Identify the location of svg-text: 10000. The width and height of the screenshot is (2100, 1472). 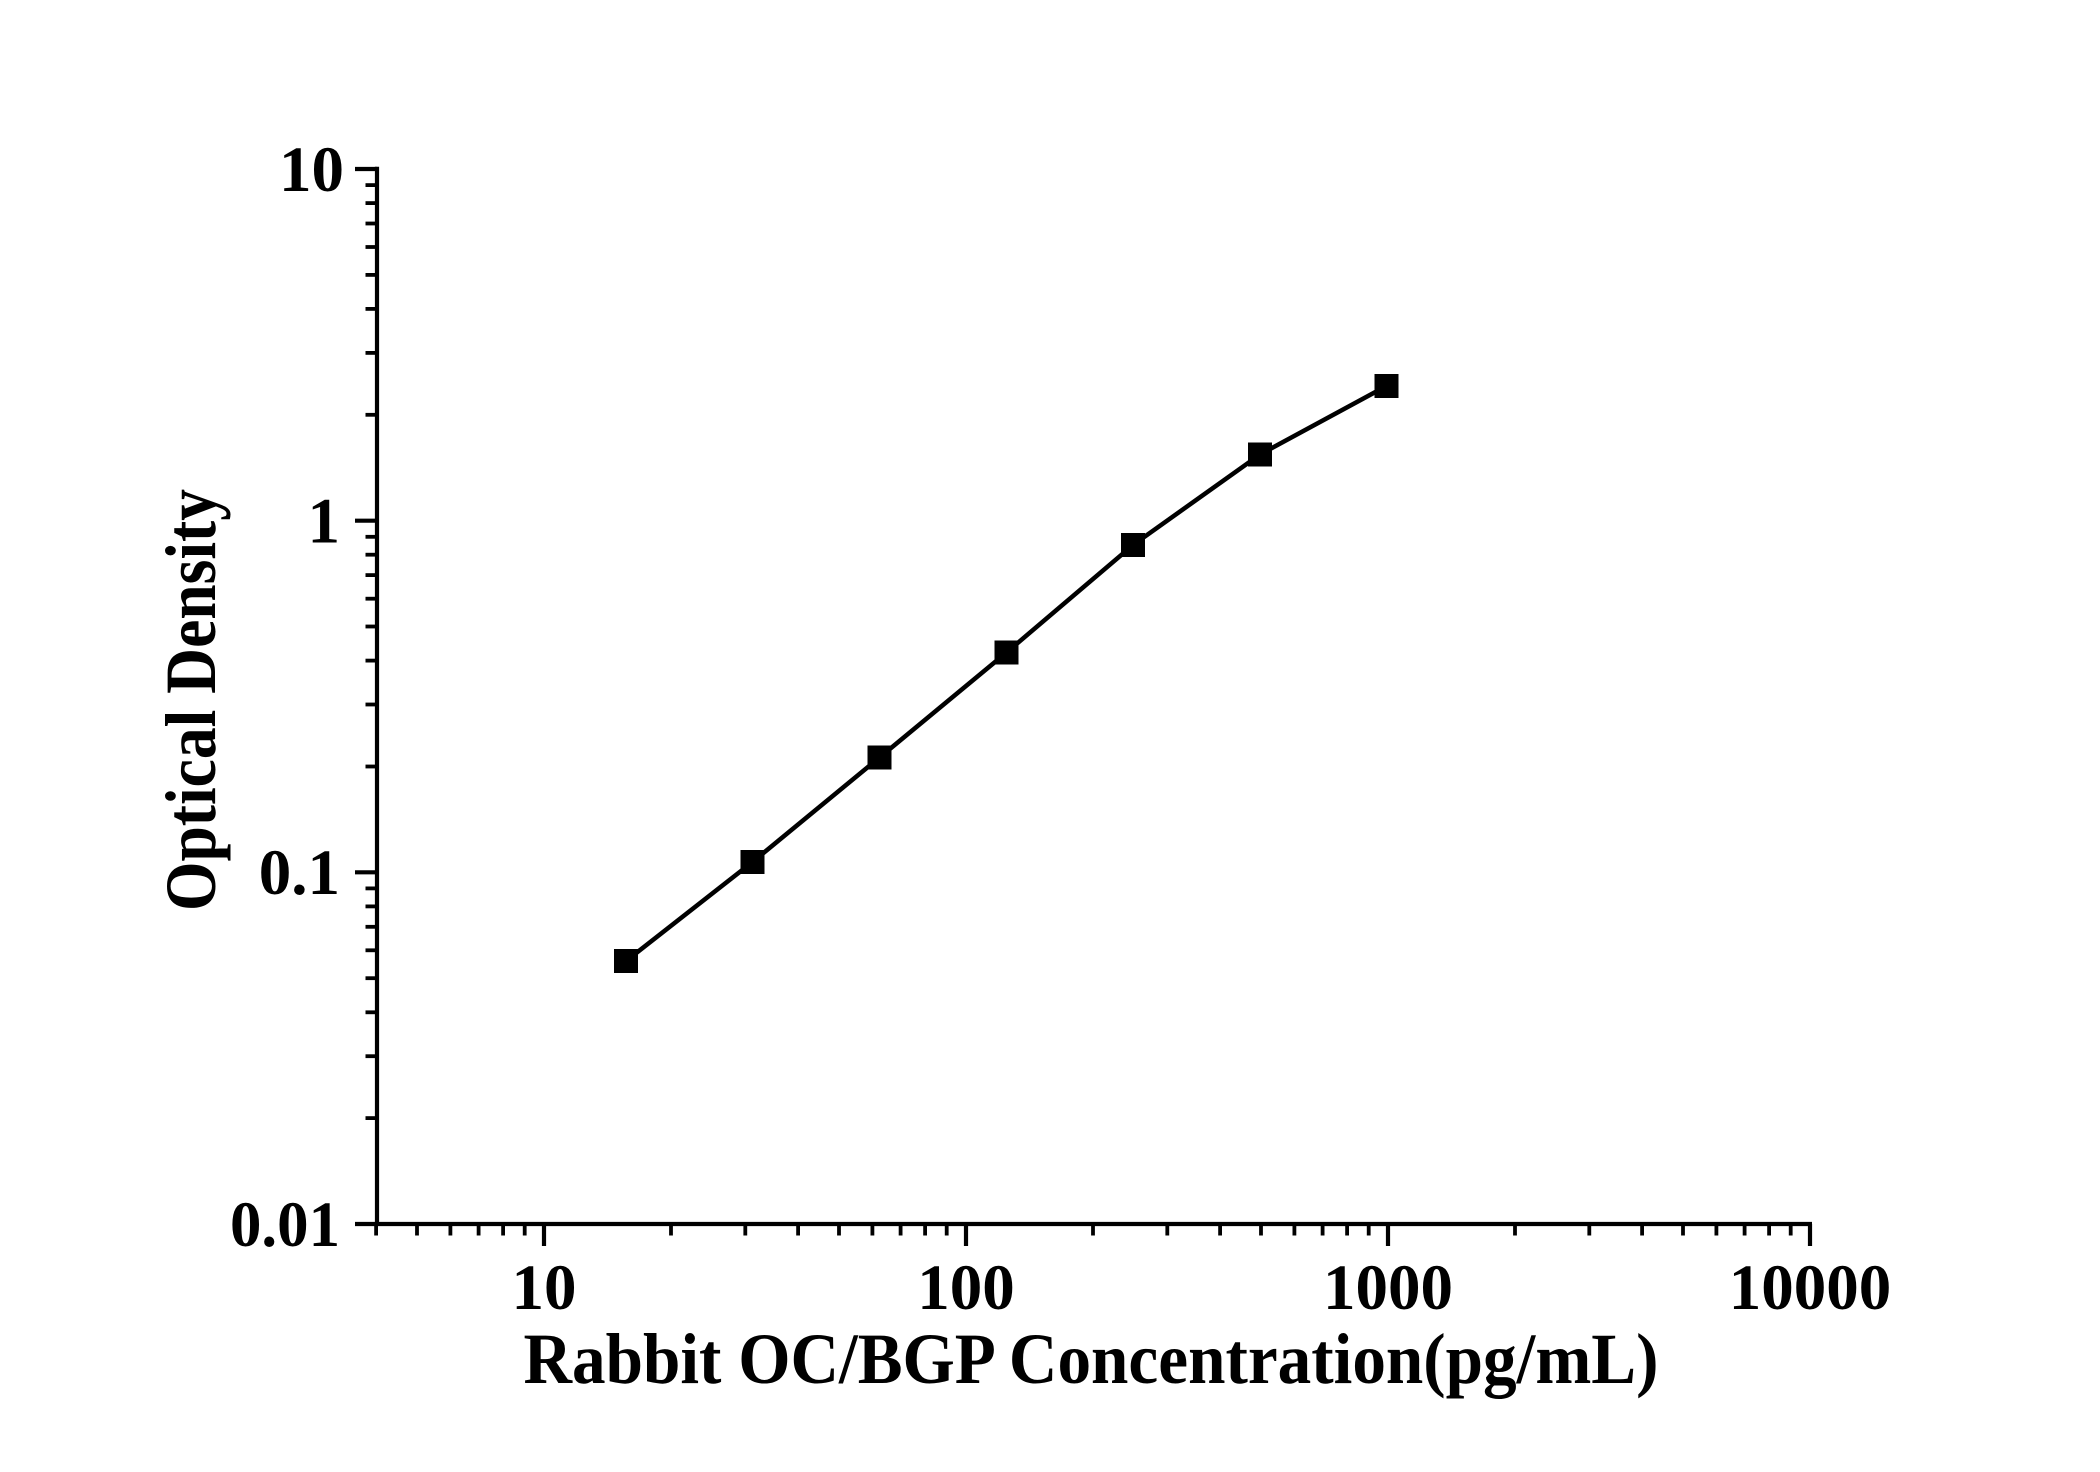
(1810, 1288).